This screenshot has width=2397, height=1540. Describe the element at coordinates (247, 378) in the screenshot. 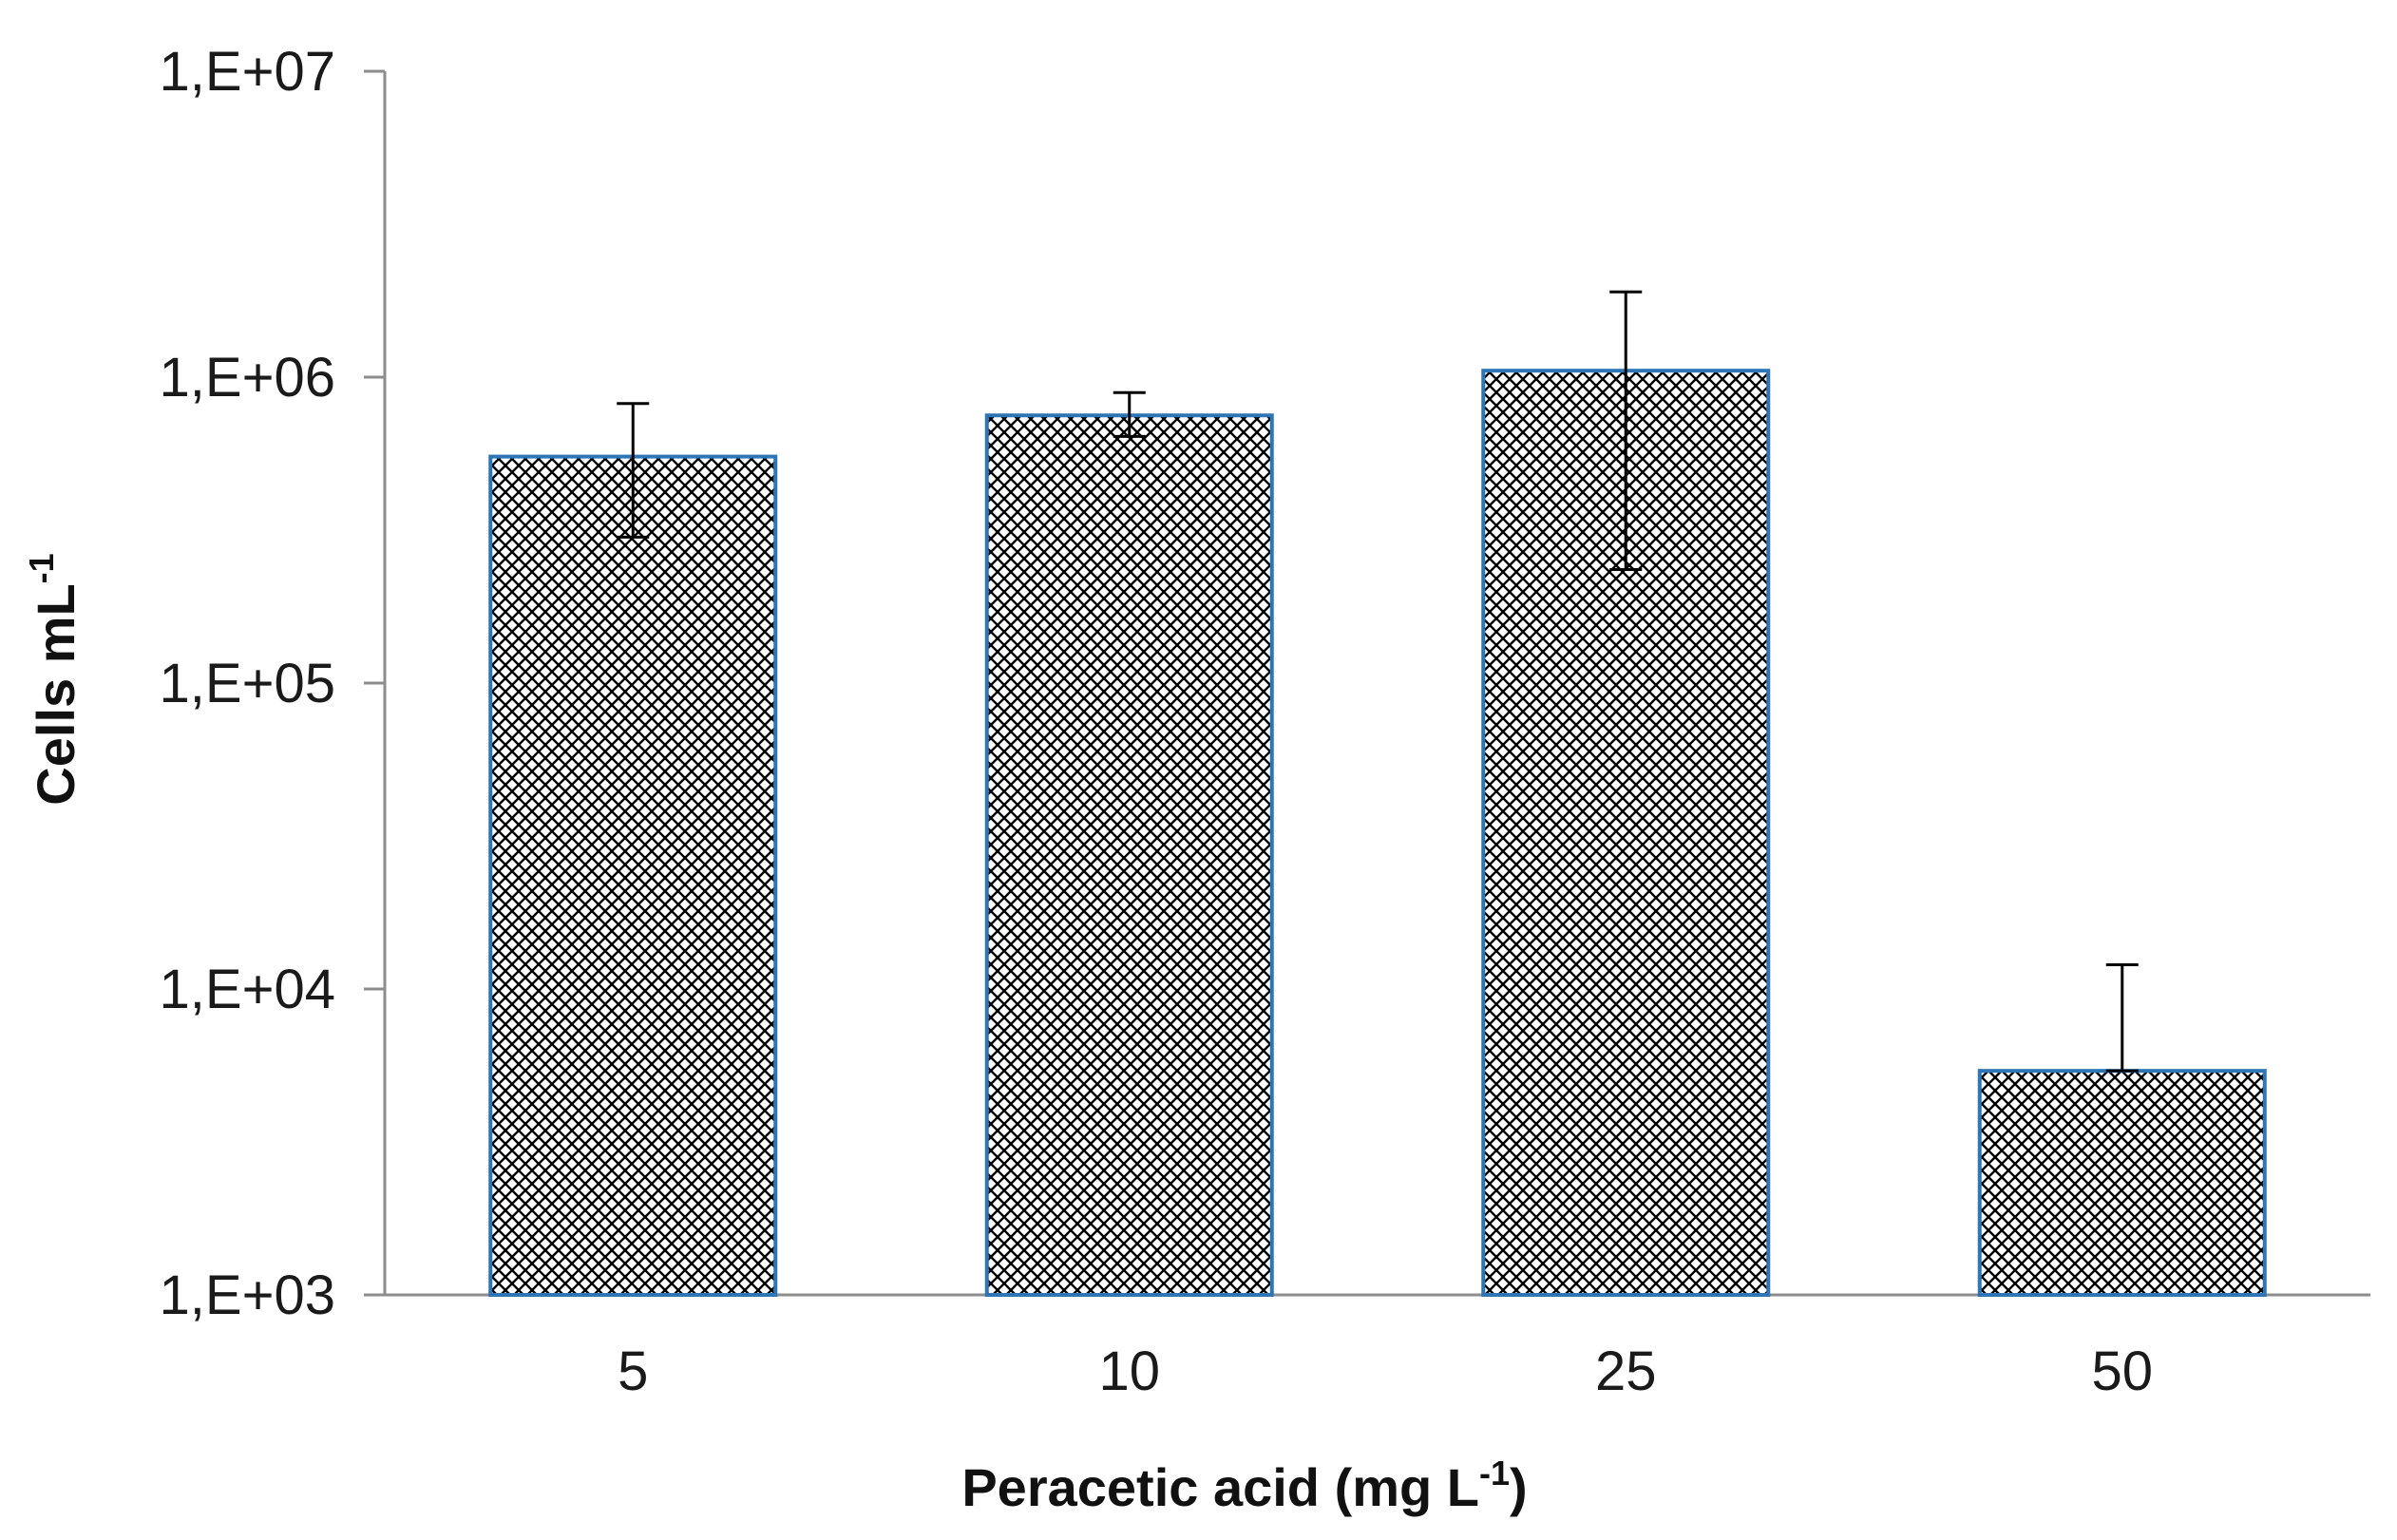

I see `y-tick-label: 1,E+06` at that location.